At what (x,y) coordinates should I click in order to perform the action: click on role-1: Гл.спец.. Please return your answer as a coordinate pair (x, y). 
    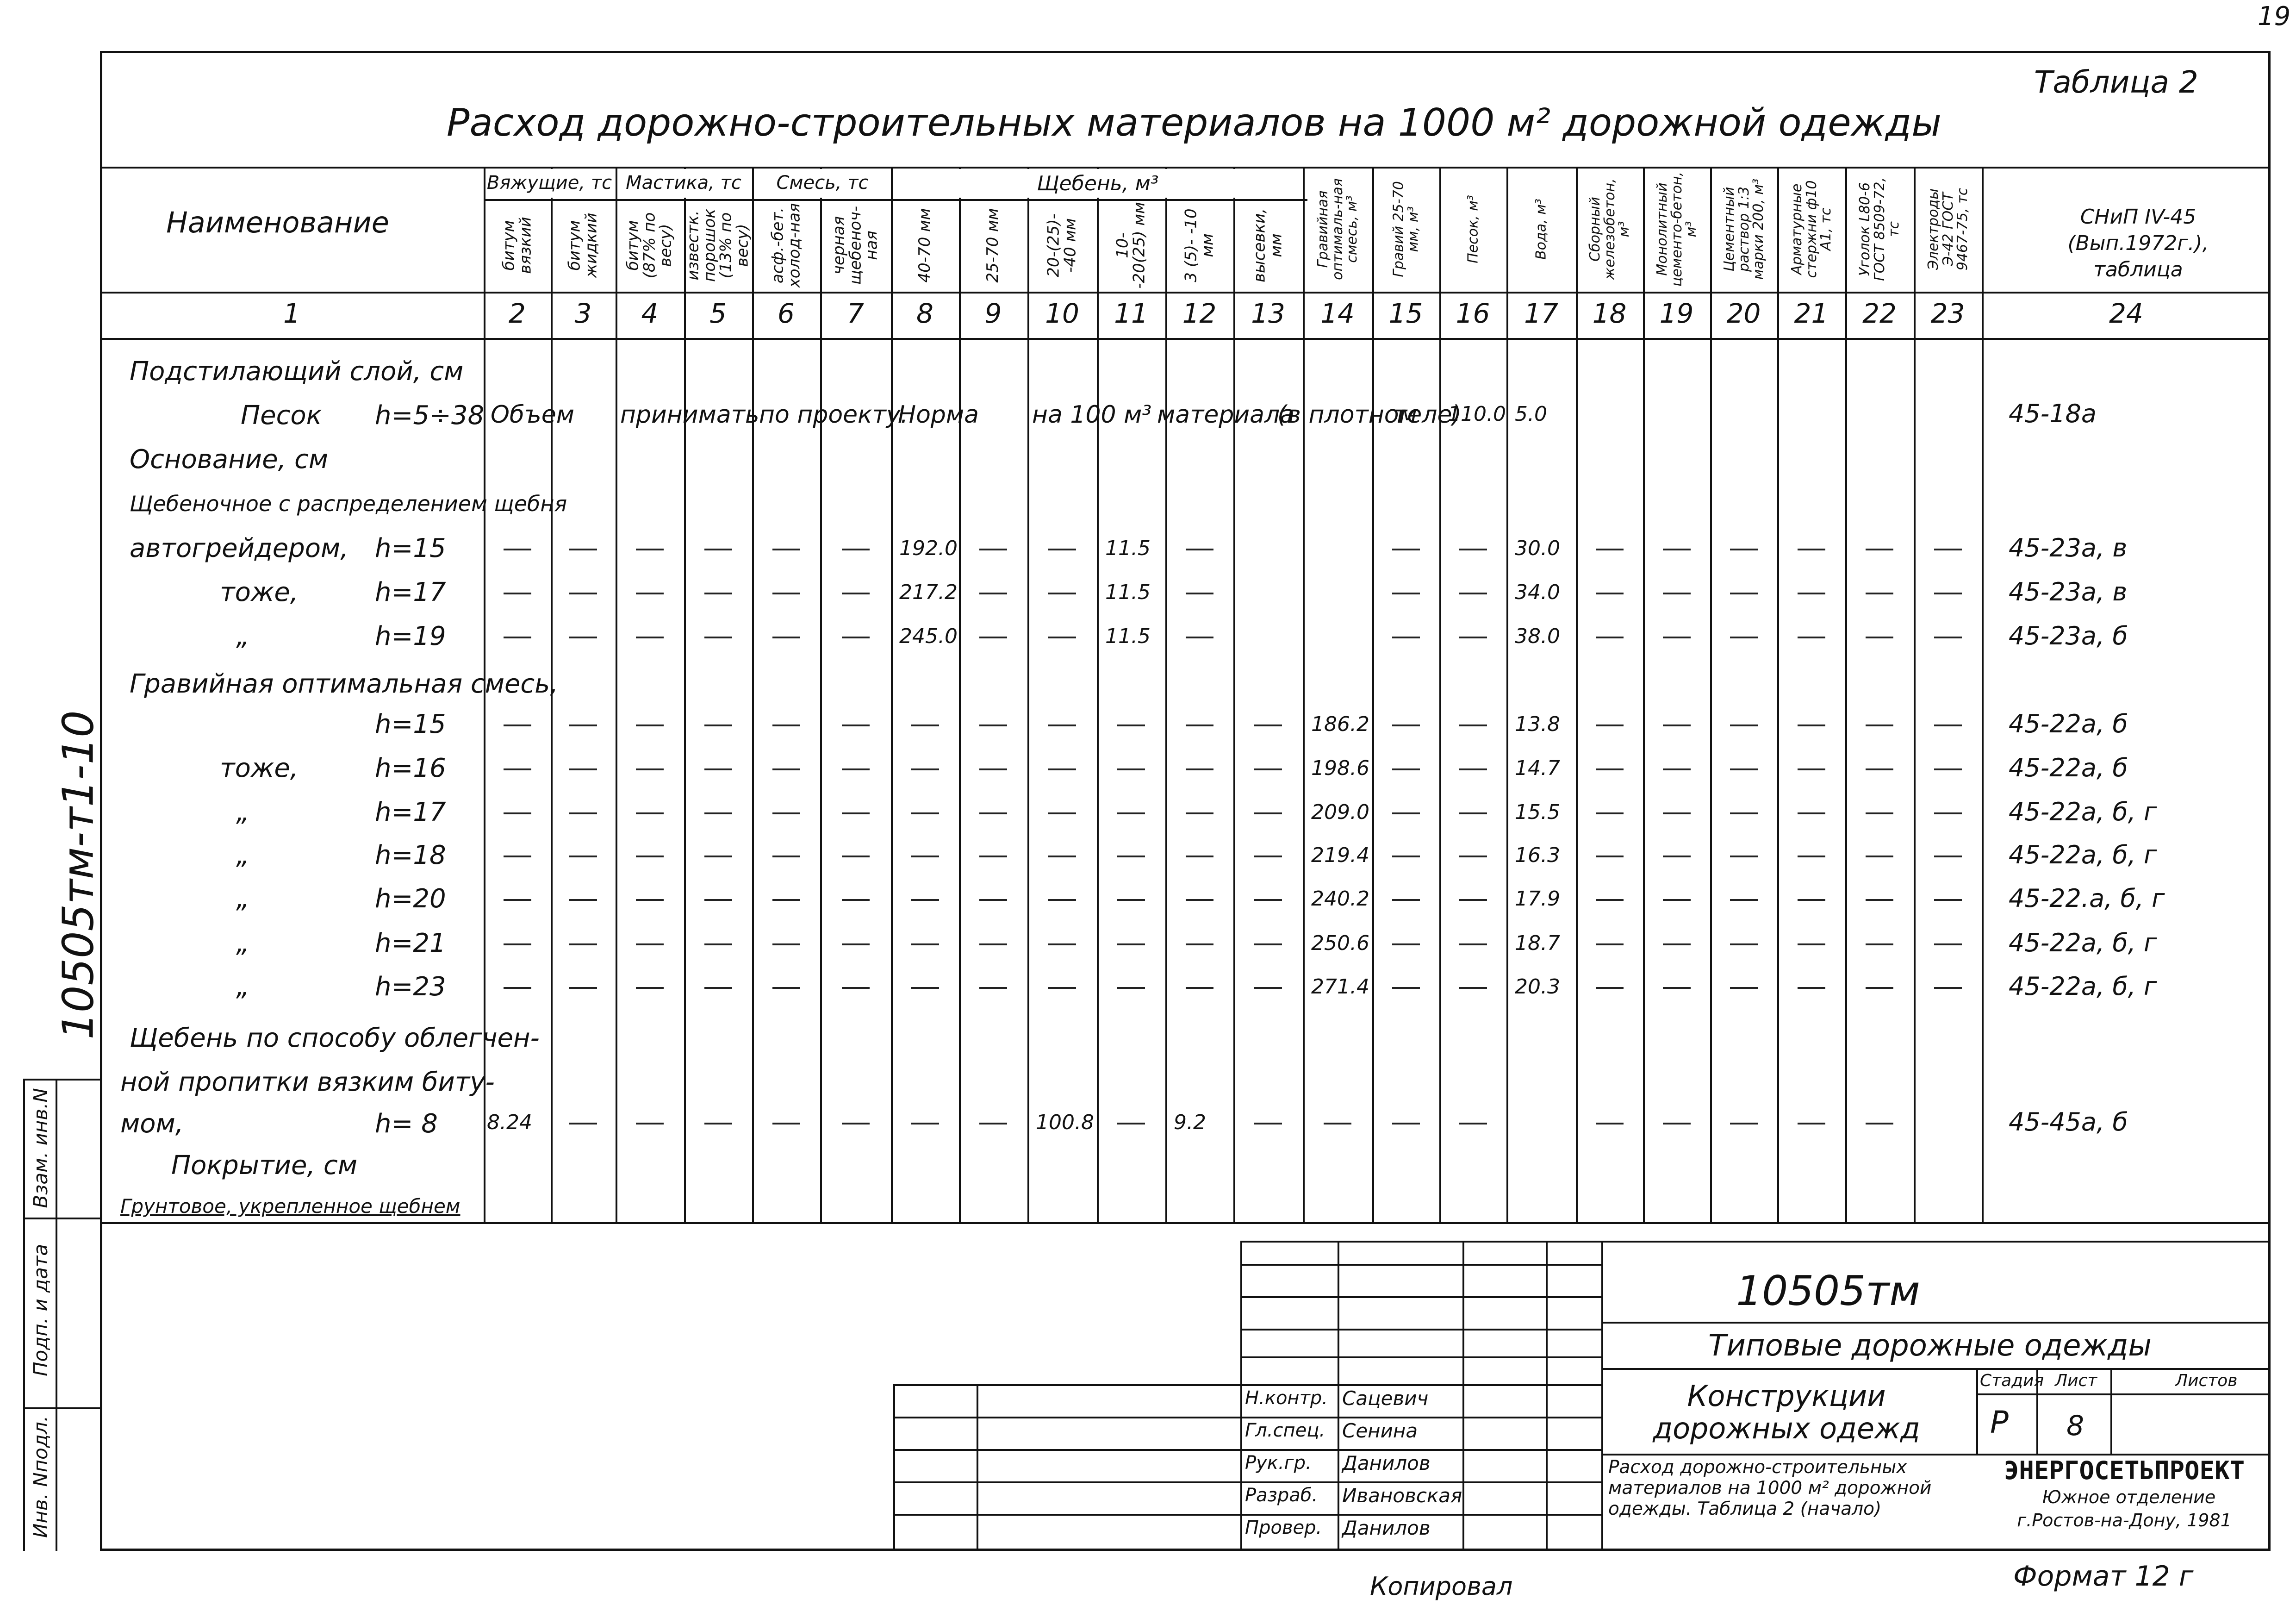
    Looking at the image, I should click on (1285, 1430).